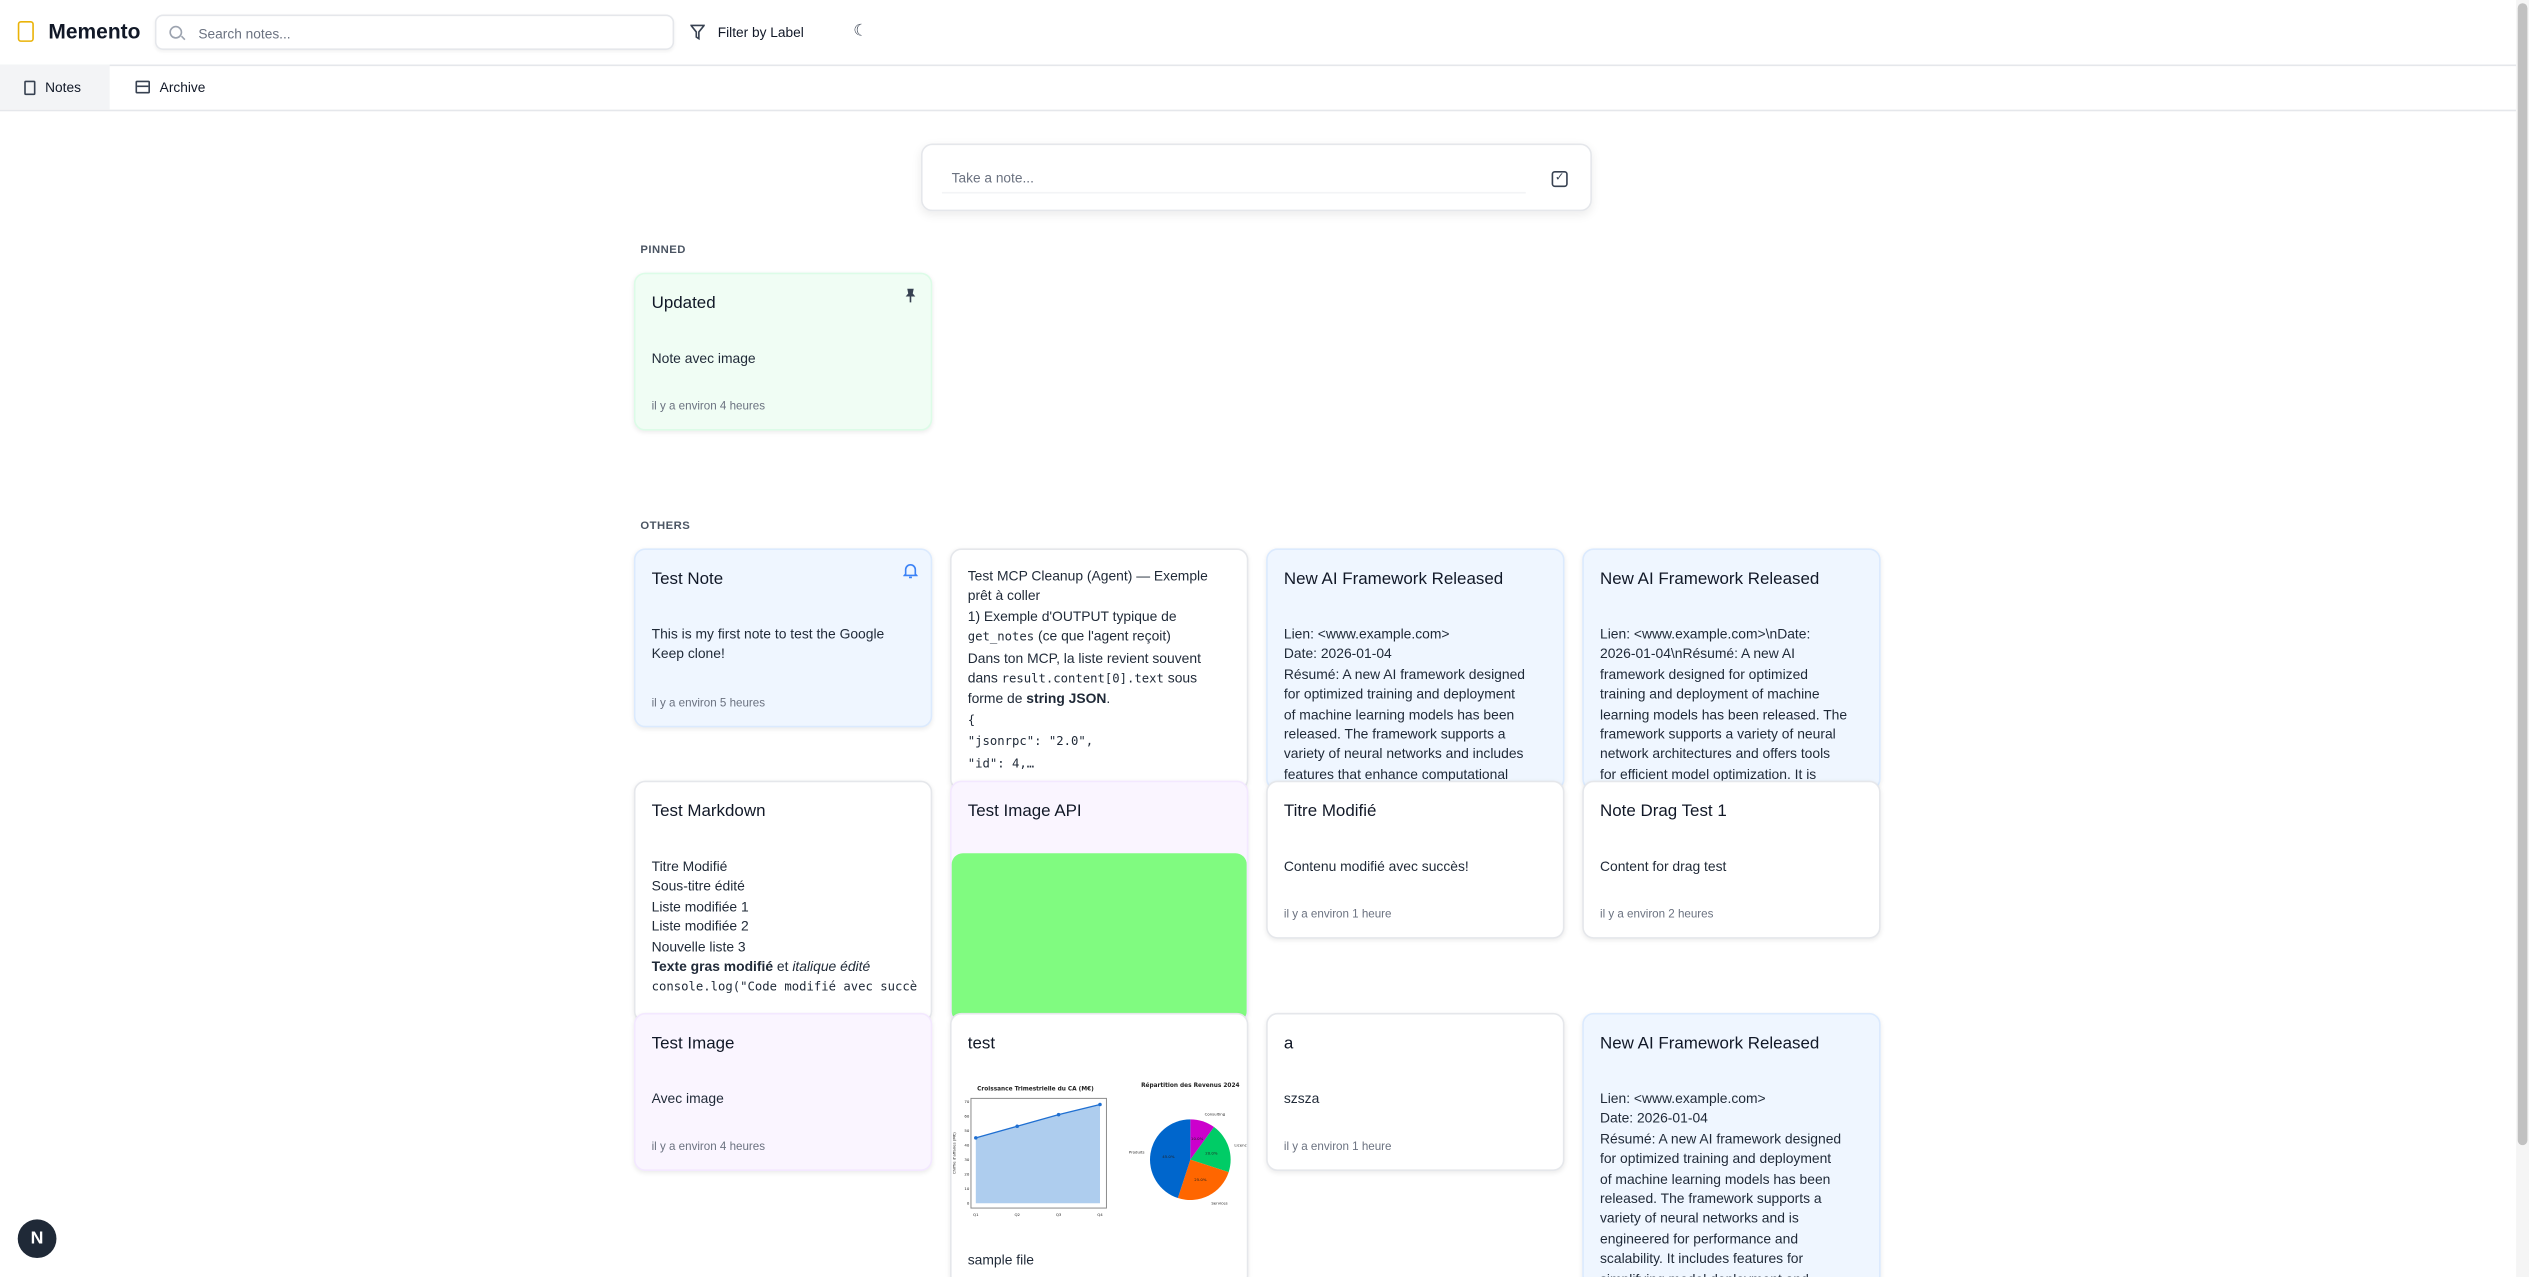 The height and width of the screenshot is (1277, 2529). Describe the element at coordinates (1708, 774) in the screenshot. I see `text-segment: for efficient model optimization. It is` at that location.